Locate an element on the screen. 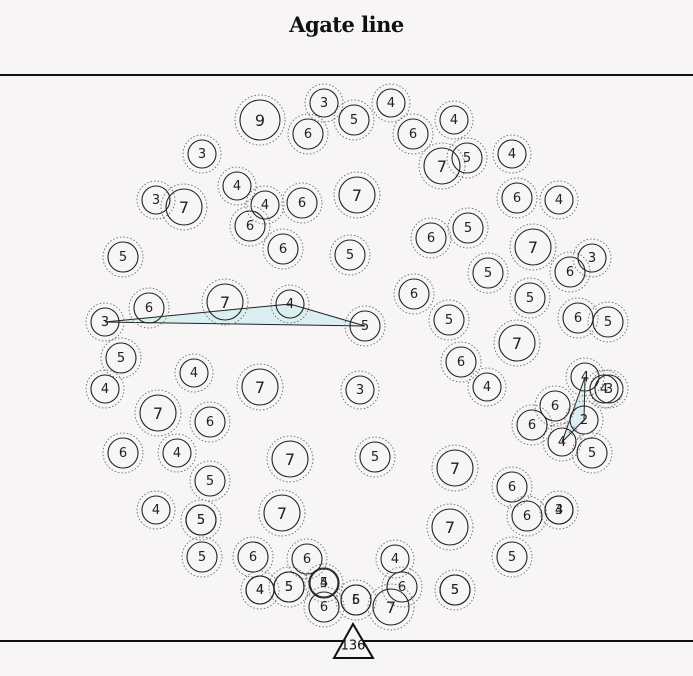 The width and height of the screenshot is (693, 676). node-value: 7 is located at coordinates (260, 387).